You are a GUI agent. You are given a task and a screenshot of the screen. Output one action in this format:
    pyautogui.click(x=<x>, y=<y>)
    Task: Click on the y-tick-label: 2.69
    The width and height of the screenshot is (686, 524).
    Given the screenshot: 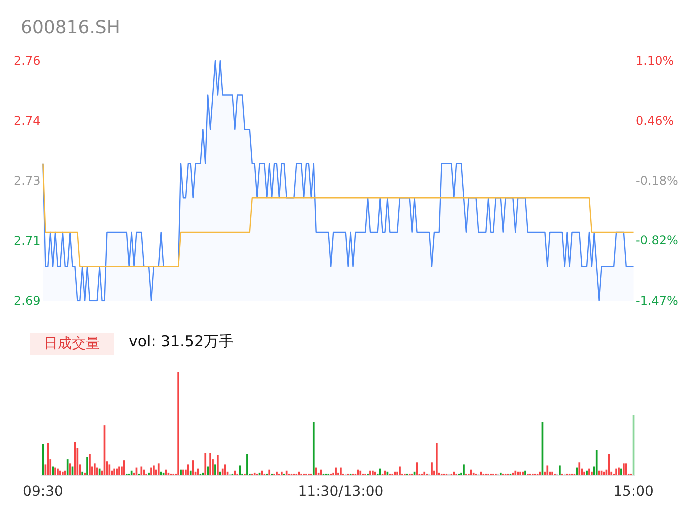 What is the action you would take?
    pyautogui.click(x=27, y=301)
    